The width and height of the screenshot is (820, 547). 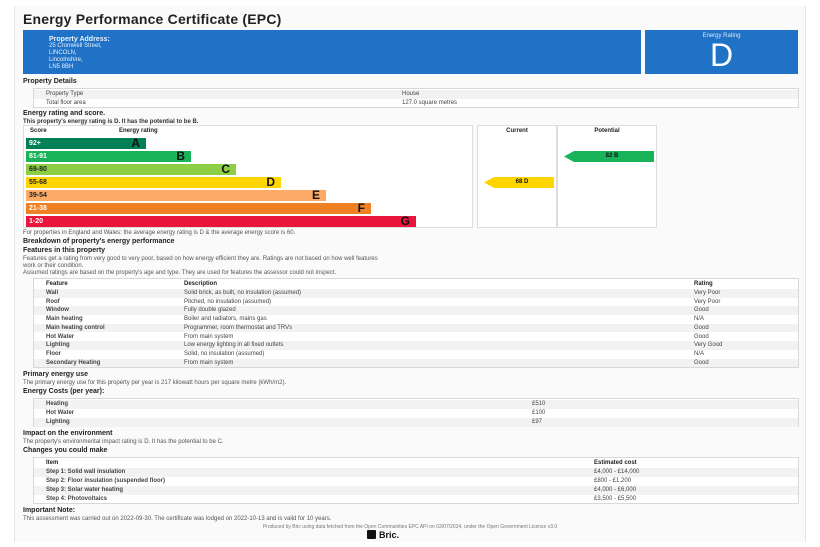 I want to click on bric-logo-icon, so click(x=371, y=534).